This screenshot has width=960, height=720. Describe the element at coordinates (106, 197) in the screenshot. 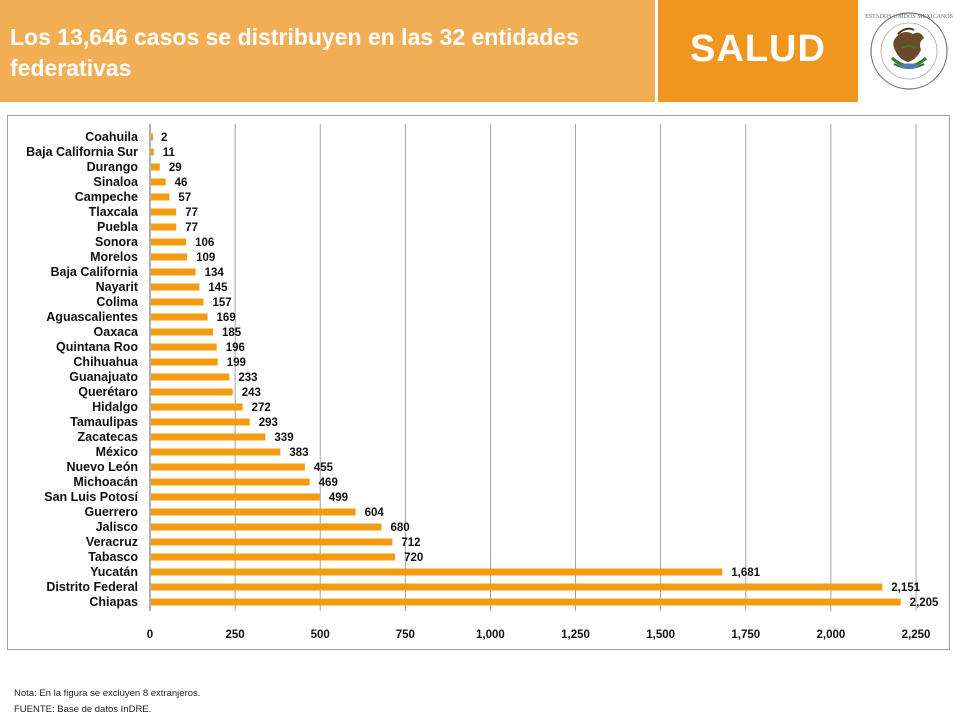

I see `category-label: Campeche` at that location.